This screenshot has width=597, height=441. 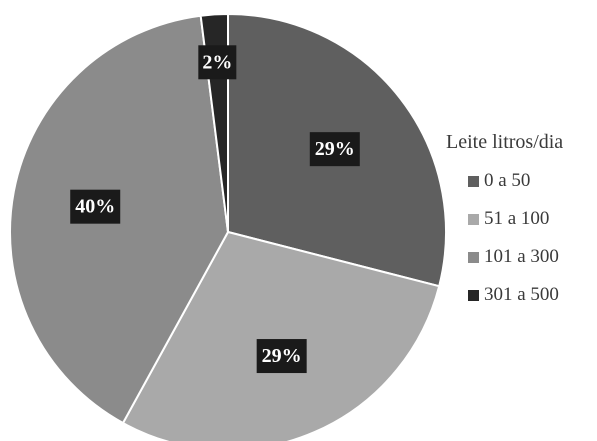 I want to click on data-label-0-a-50: 29%, so click(x=334, y=149).